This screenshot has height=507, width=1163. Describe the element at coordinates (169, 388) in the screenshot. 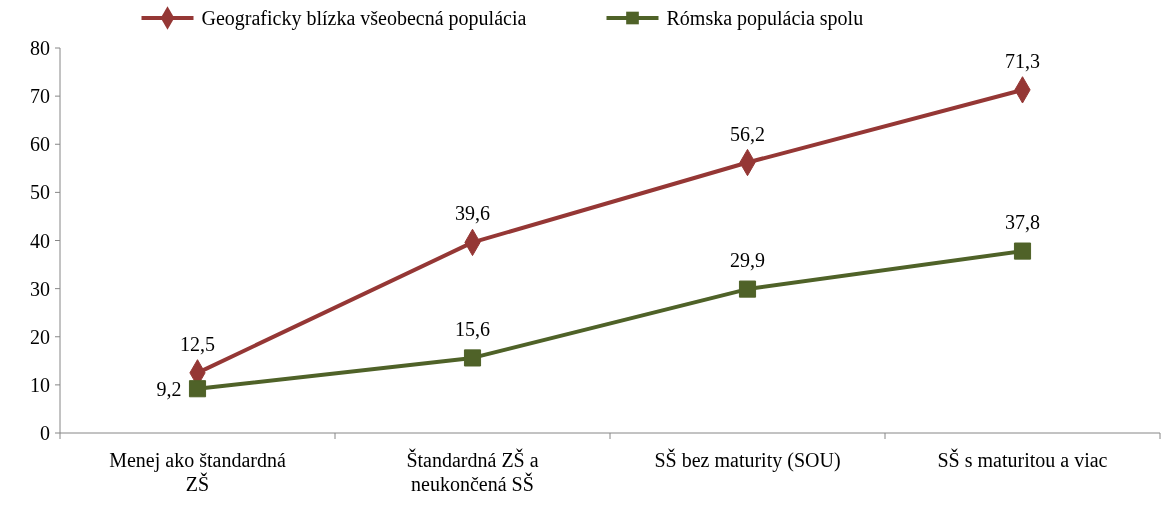

I see `data-label: 9,2` at that location.